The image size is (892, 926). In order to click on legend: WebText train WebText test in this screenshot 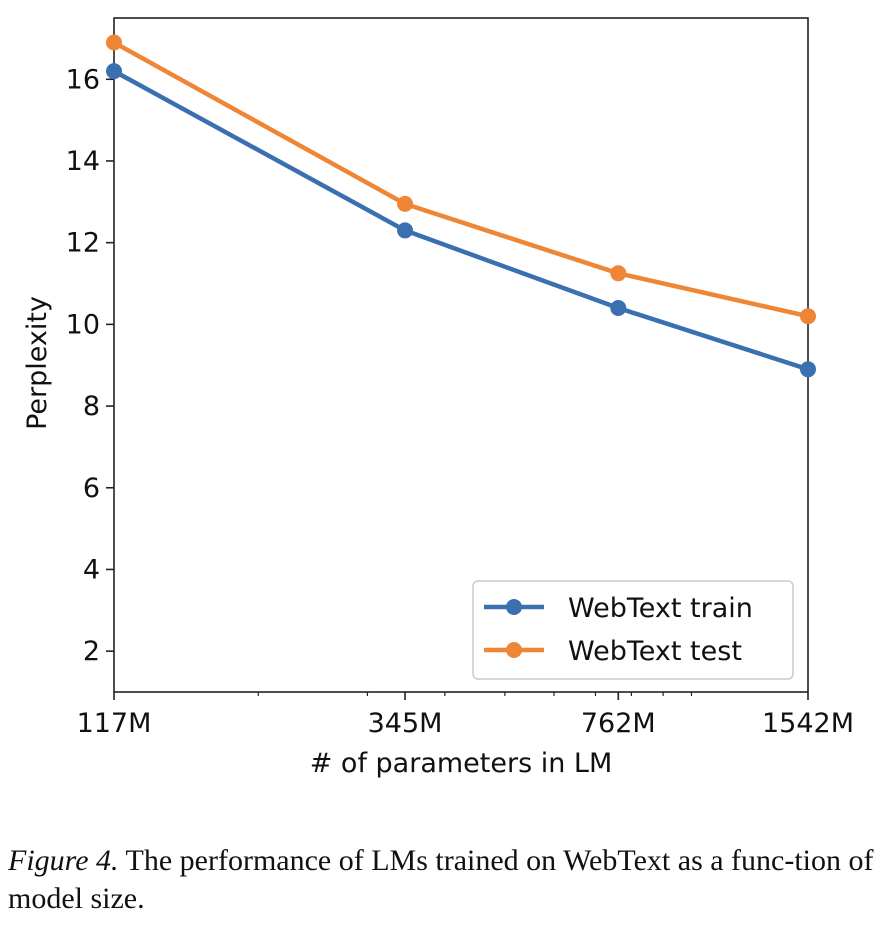, I will do `click(633, 630)`.